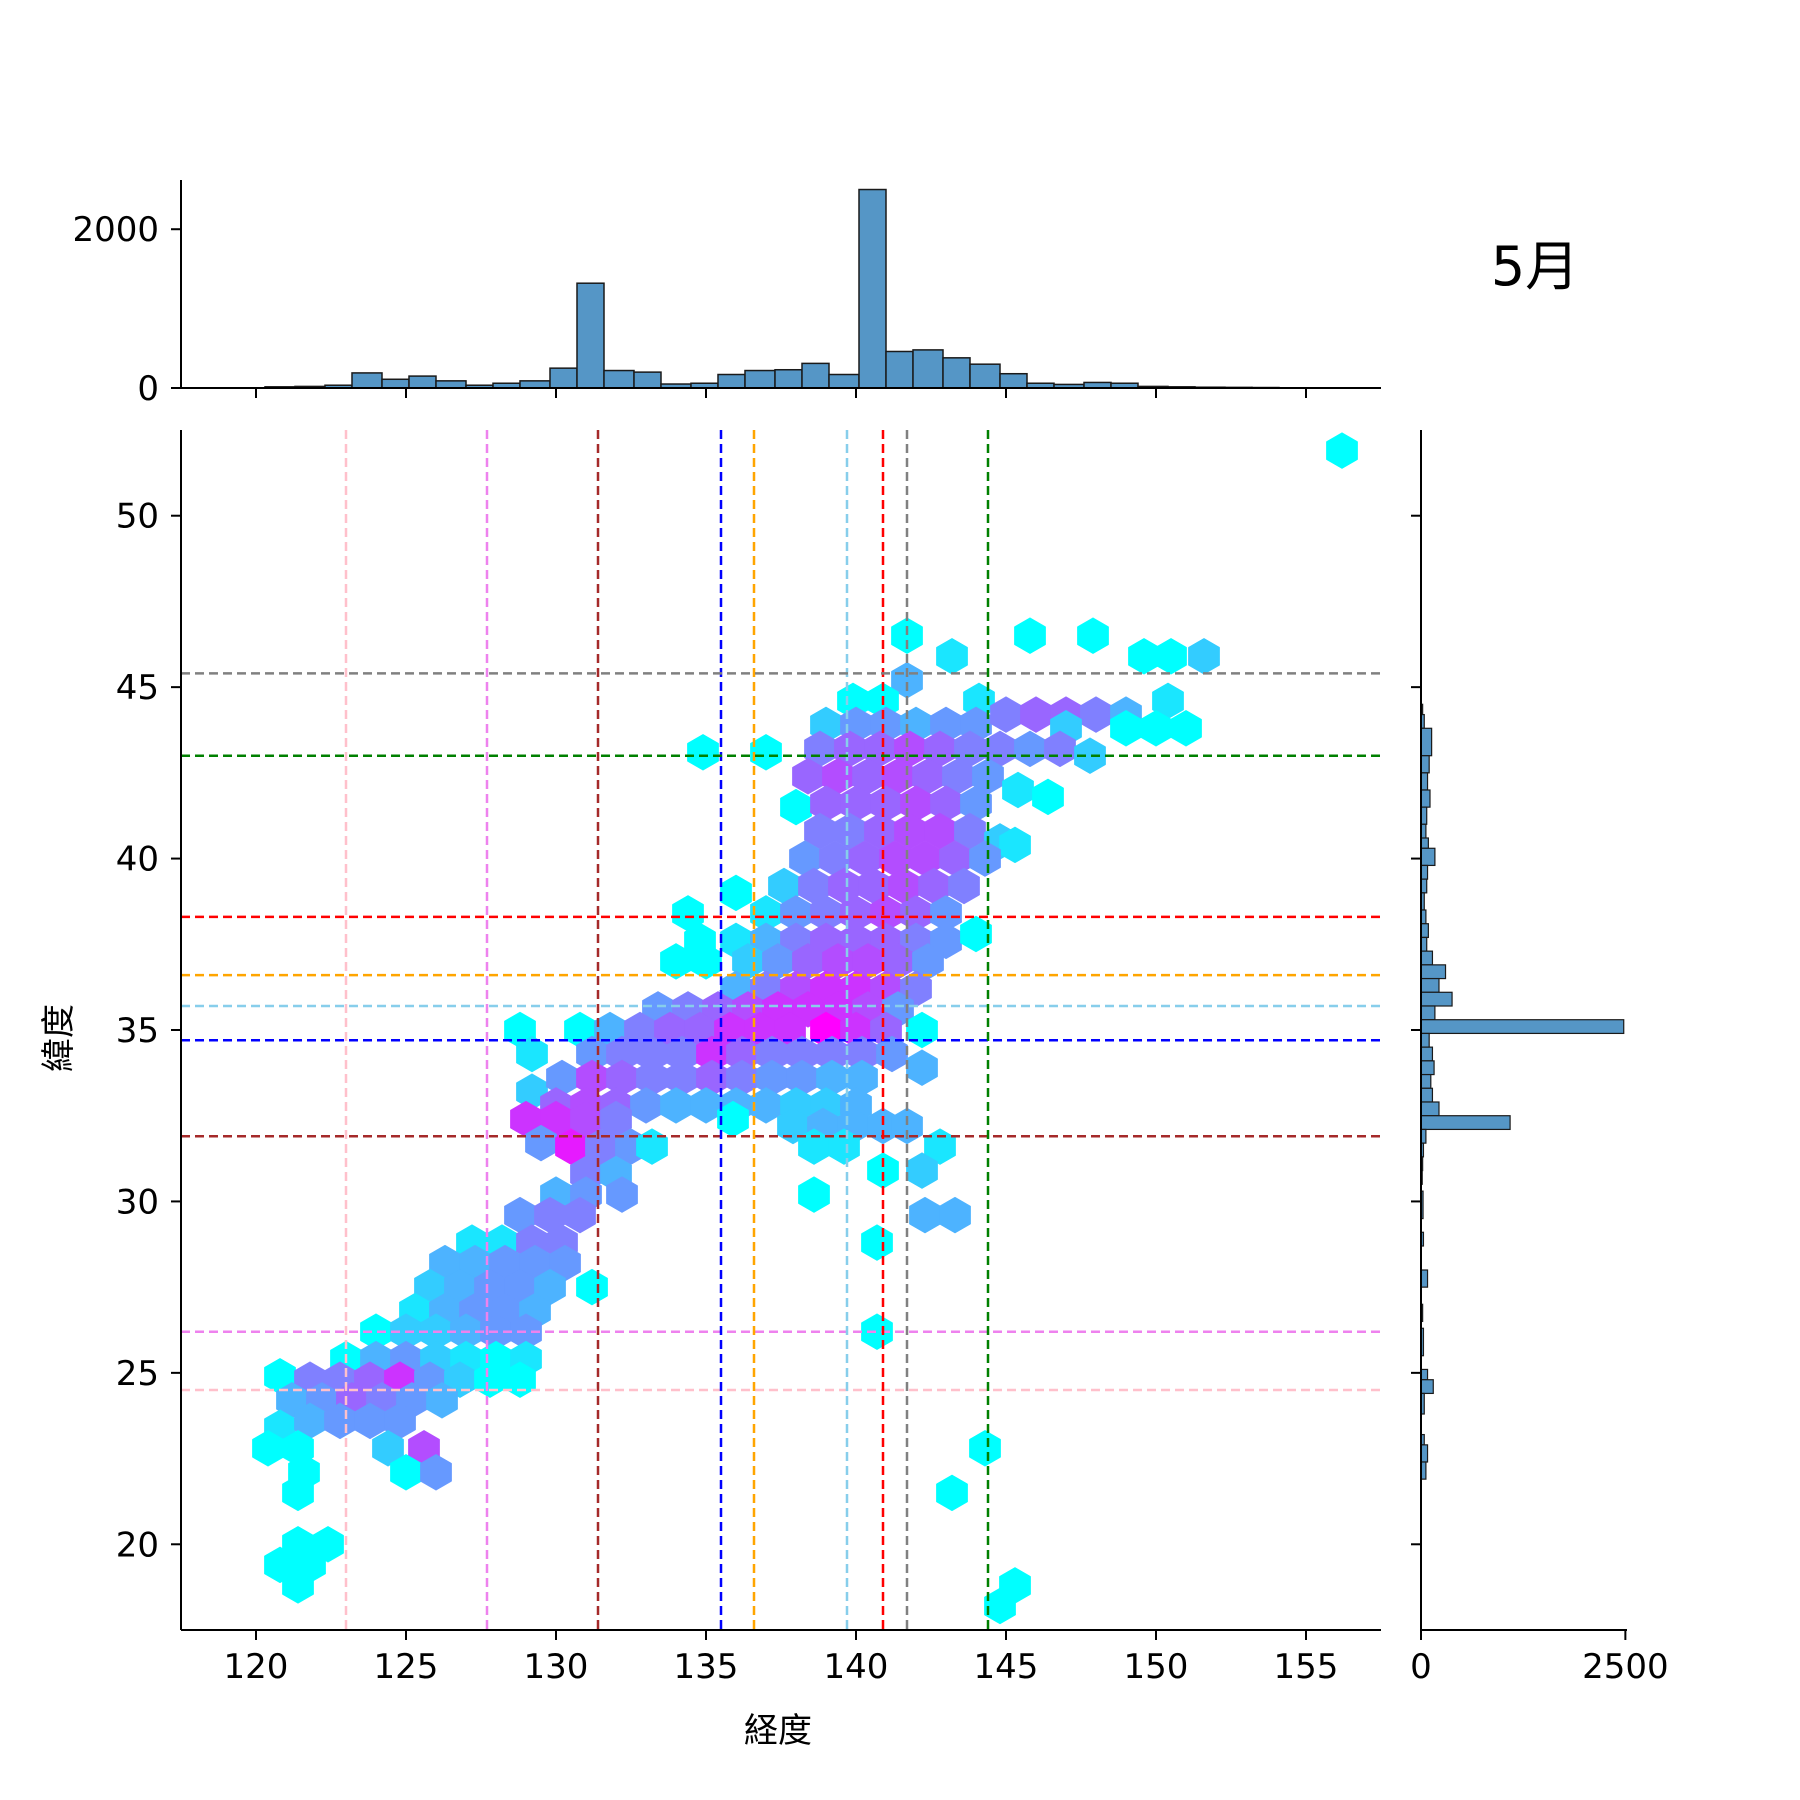 Image resolution: width=1800 pixels, height=1800 pixels. What do you see at coordinates (1535, 266) in the screenshot?
I see `month-label: 5月` at bounding box center [1535, 266].